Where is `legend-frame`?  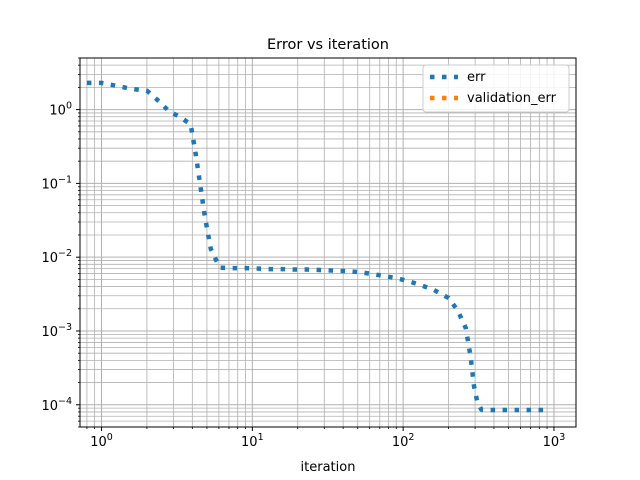
legend-frame is located at coordinates (496, 88).